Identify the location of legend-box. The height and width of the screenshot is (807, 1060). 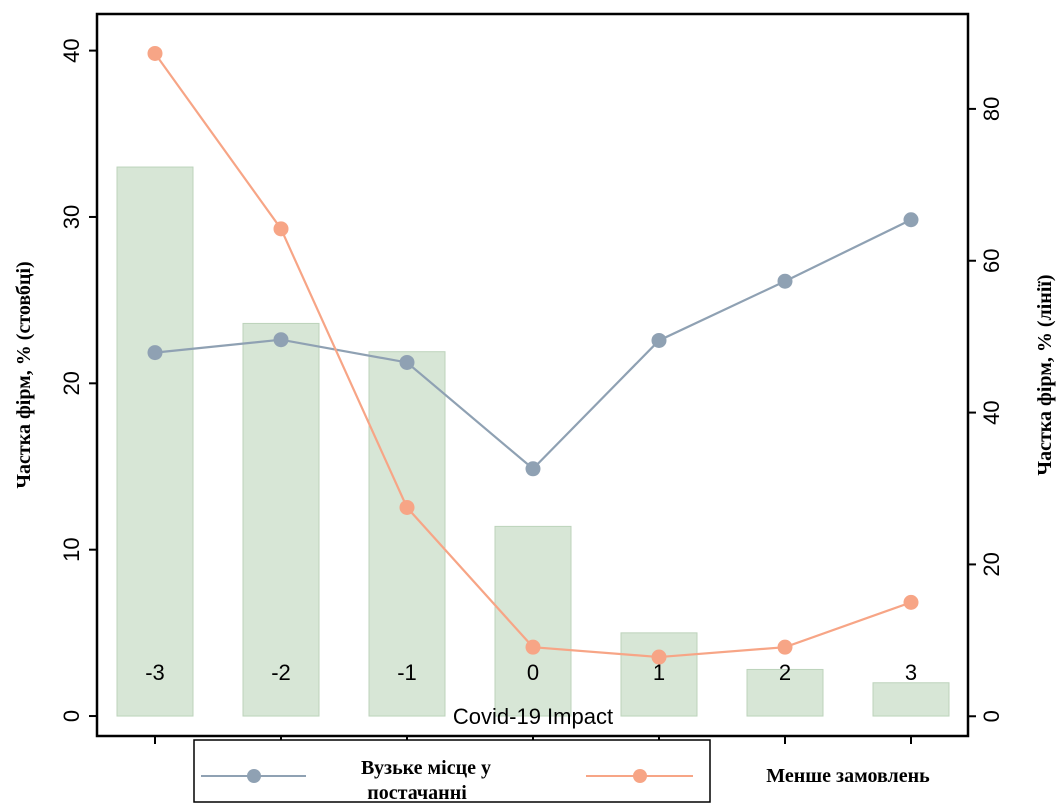
(452, 771).